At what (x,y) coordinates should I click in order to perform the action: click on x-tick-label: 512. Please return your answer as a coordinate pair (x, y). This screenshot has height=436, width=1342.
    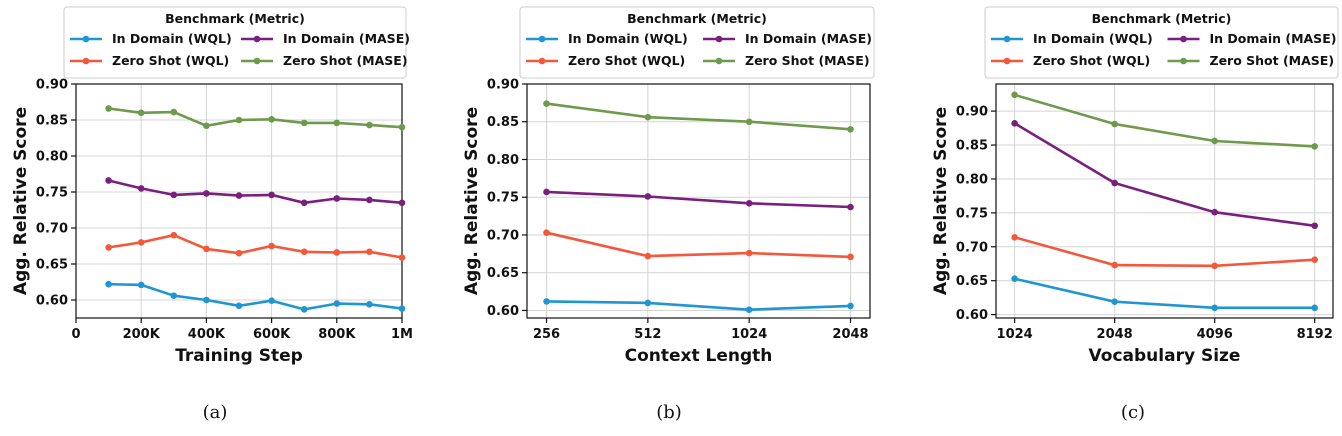
    Looking at the image, I should click on (647, 334).